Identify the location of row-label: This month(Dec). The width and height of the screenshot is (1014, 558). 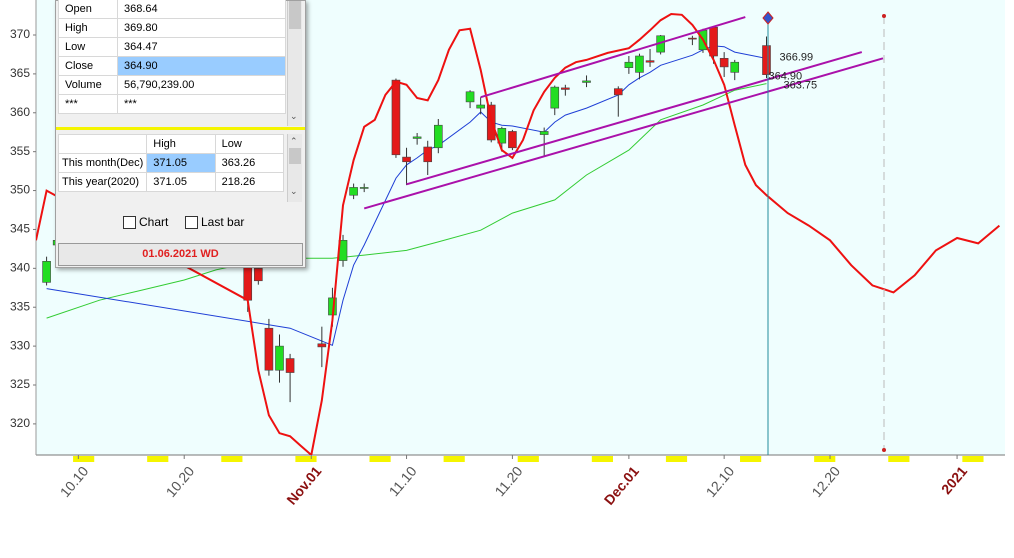
(102, 163).